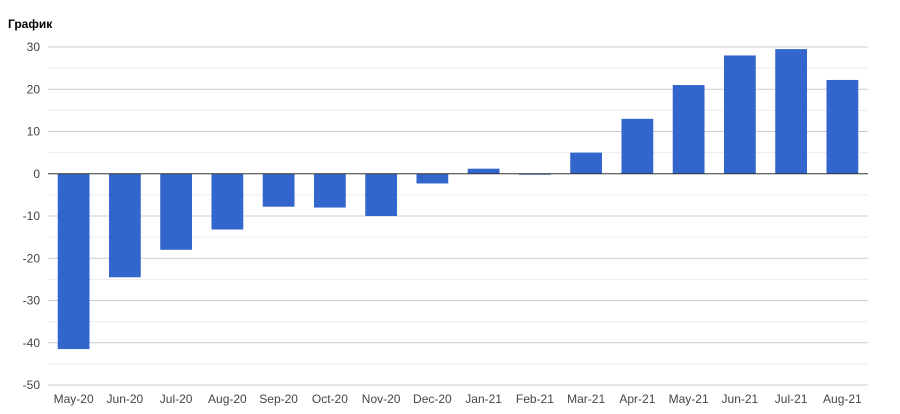 The image size is (900, 414). Describe the element at coordinates (176, 399) in the screenshot. I see `x-tick-label: Jul-20` at that location.